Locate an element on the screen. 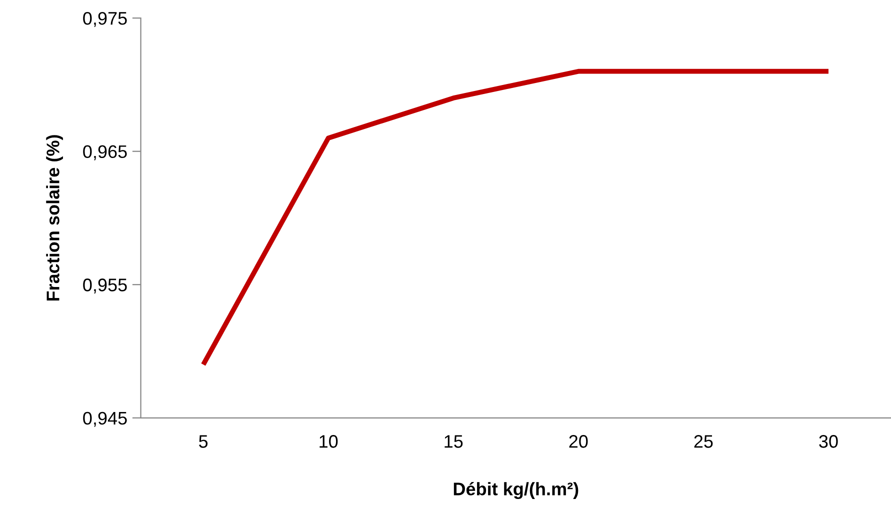  x-tick-label: 15 is located at coordinates (453, 441).